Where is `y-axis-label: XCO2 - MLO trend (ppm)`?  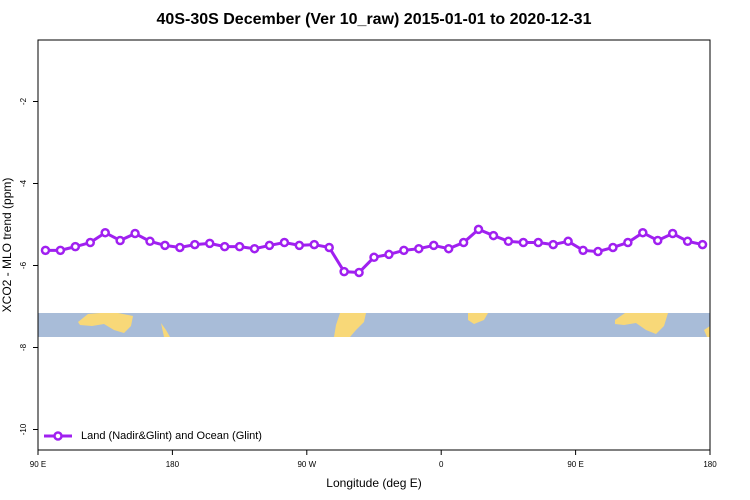 y-axis-label: XCO2 - MLO trend (ppm) is located at coordinates (7, 245).